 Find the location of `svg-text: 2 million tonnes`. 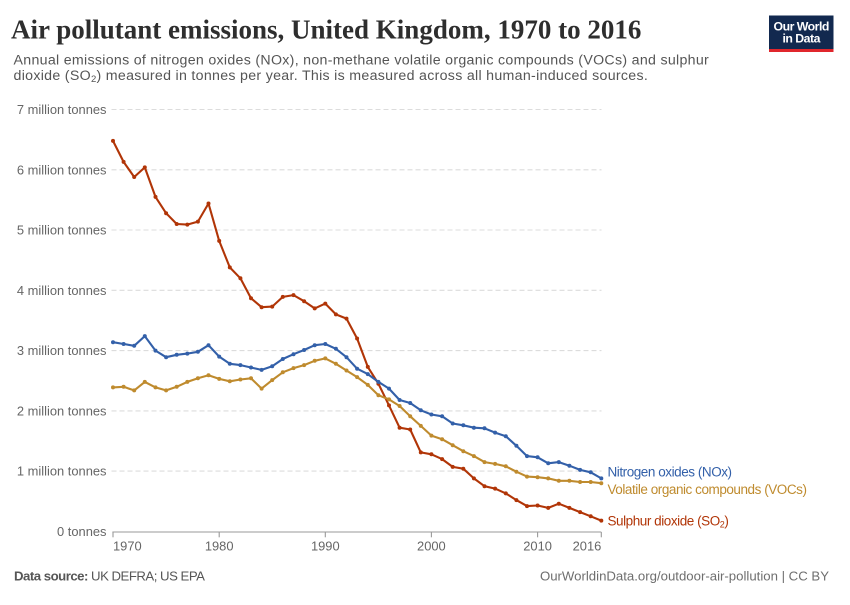

svg-text: 2 million tonnes is located at coordinates (62, 410).